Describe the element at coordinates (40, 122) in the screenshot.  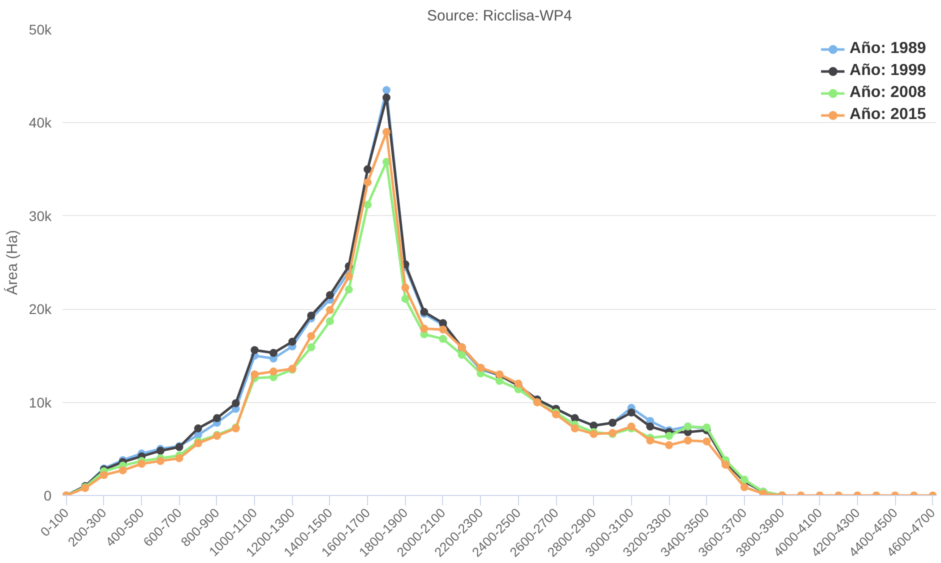
I see `y-tick-label: 40k` at that location.